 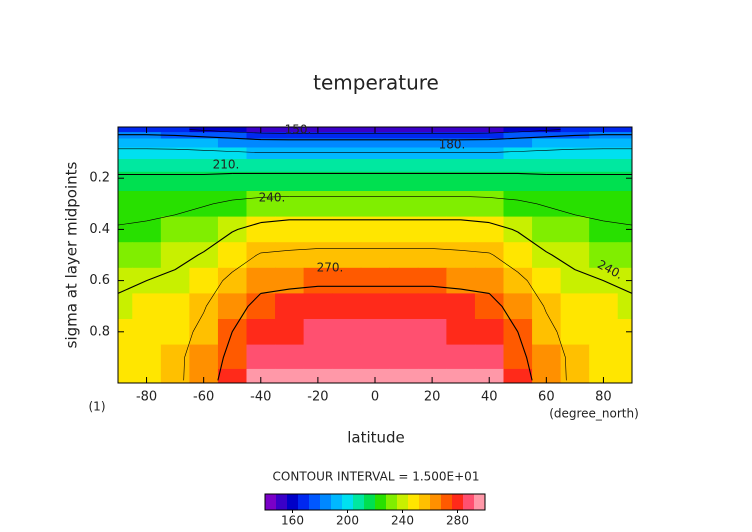 What do you see at coordinates (603, 397) in the screenshot?
I see `x-tick-label: 80` at bounding box center [603, 397].